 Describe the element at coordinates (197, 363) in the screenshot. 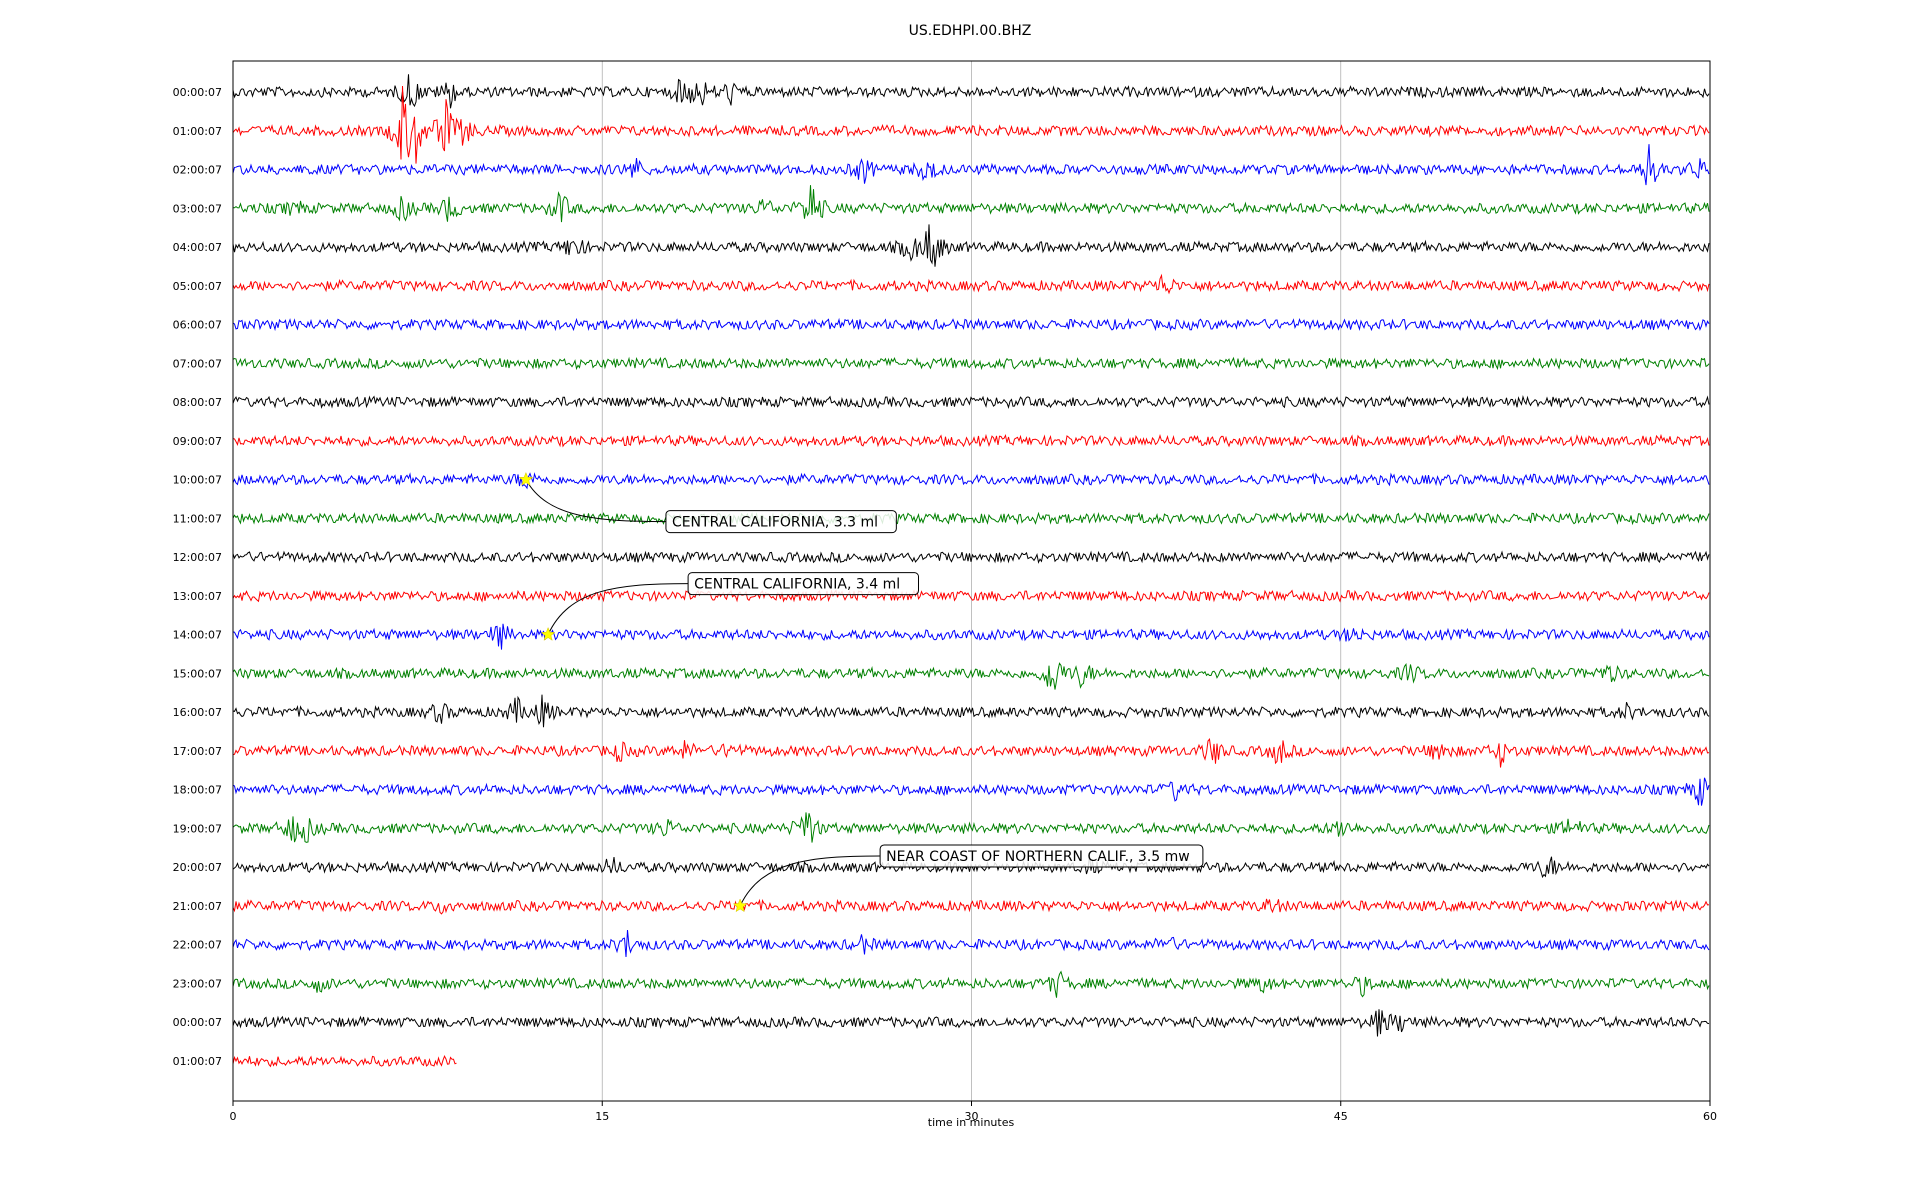

I see `row-time-label: 07:00:07` at that location.